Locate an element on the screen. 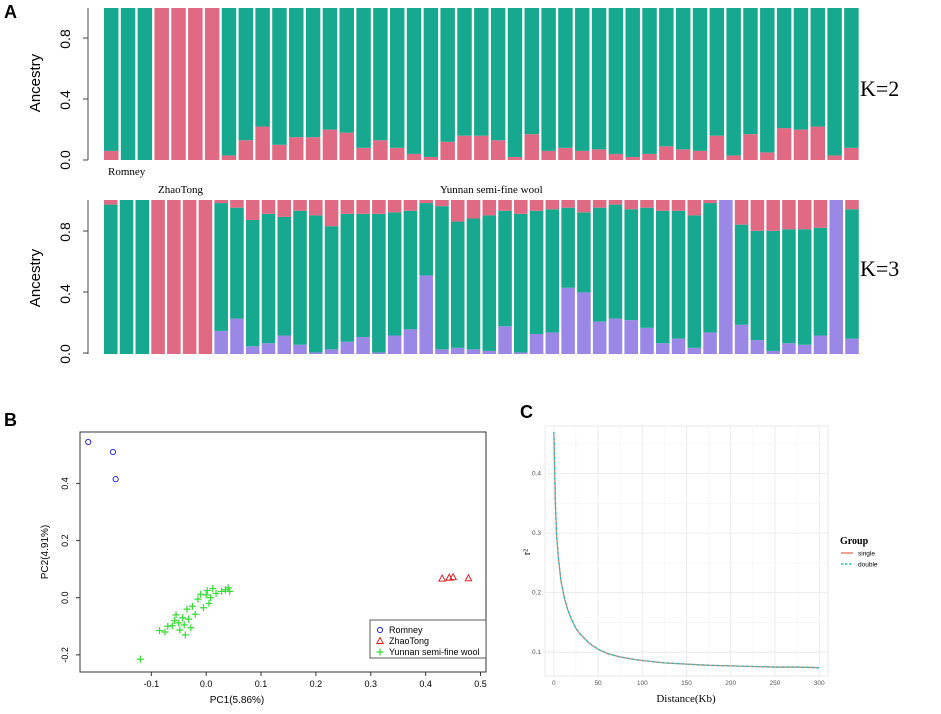  group-label-yunnan: Yunnan semi-fine wool is located at coordinates (491, 190).